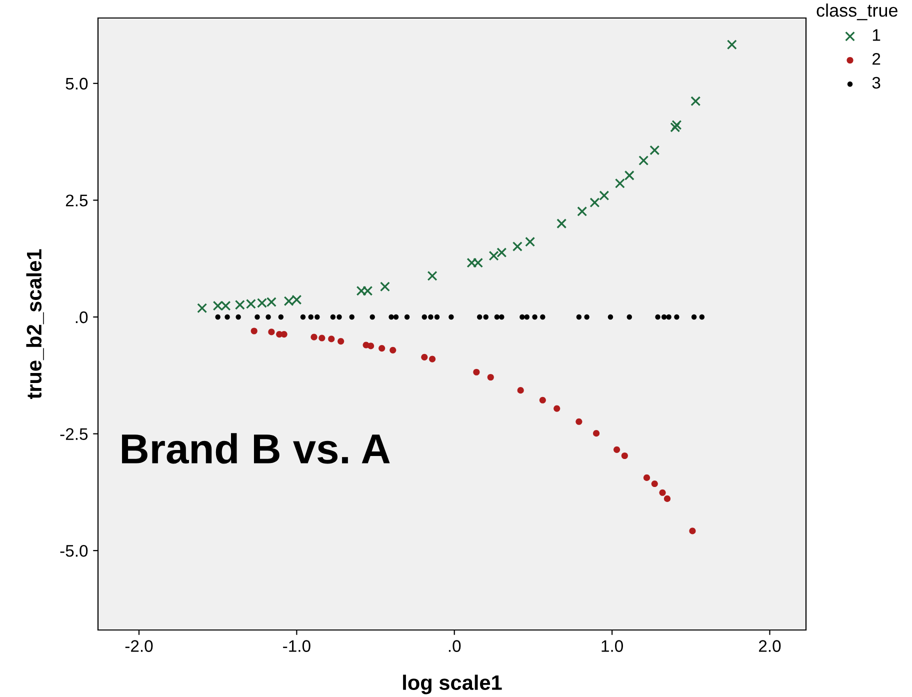 Image resolution: width=912 pixels, height=697 pixels. I want to click on y-axis-title: true_b2_scale1, so click(35, 324).